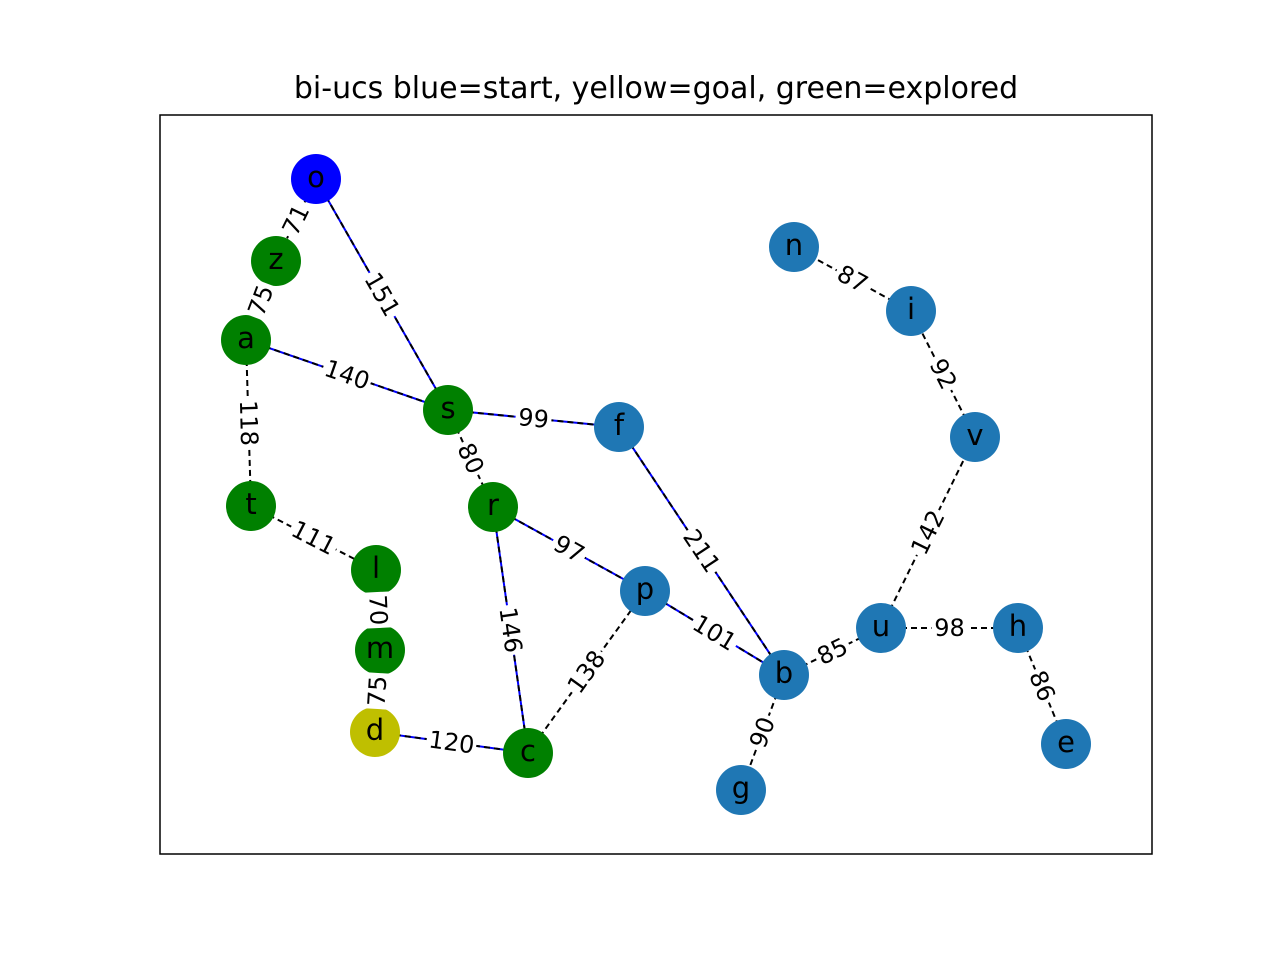  I want to click on edge-weight-label: 75, so click(377, 691).